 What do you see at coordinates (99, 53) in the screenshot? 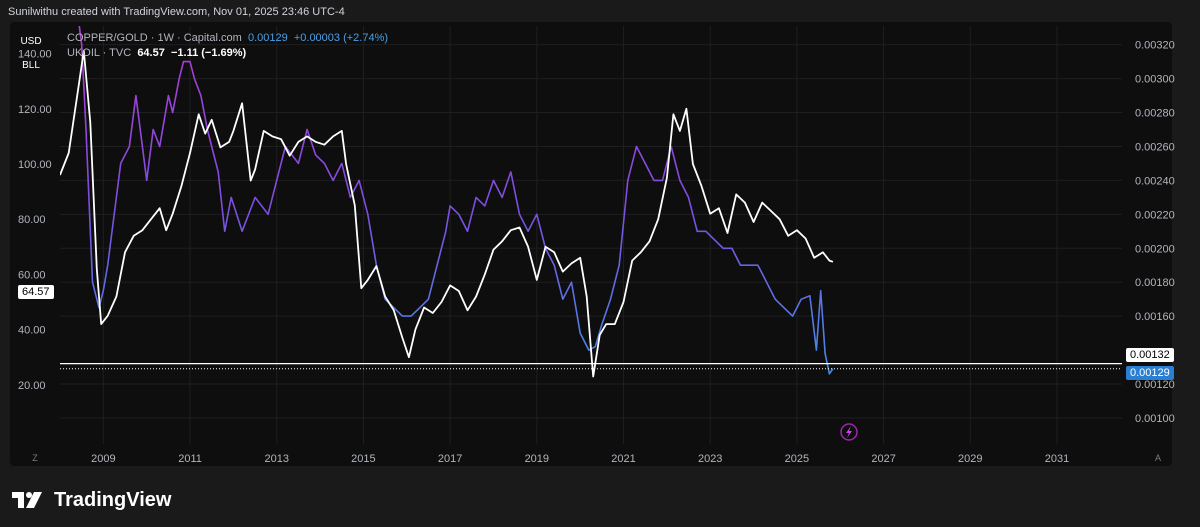
I see `legend-ukoil-symbol: UKOIL · TVC` at bounding box center [99, 53].